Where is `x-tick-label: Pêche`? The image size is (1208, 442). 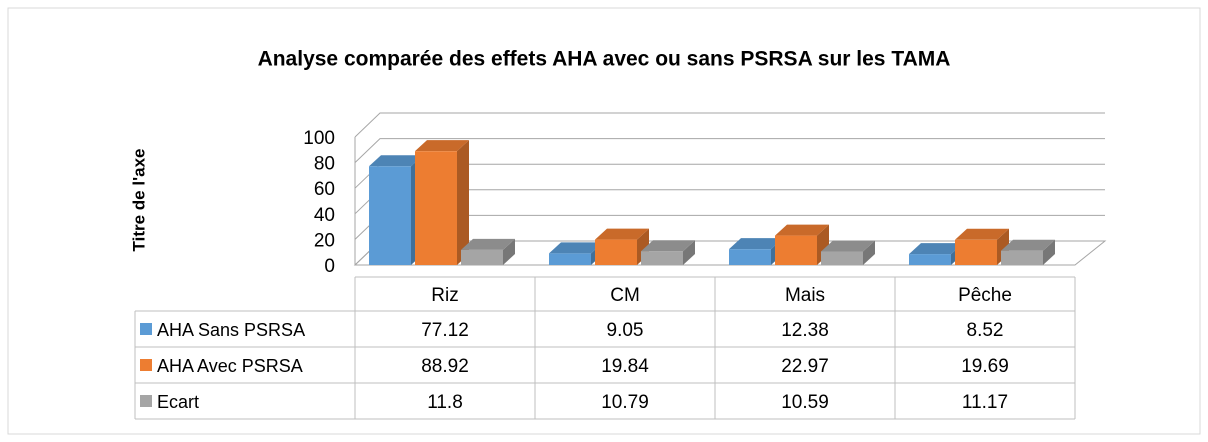 x-tick-label: Pêche is located at coordinates (985, 295).